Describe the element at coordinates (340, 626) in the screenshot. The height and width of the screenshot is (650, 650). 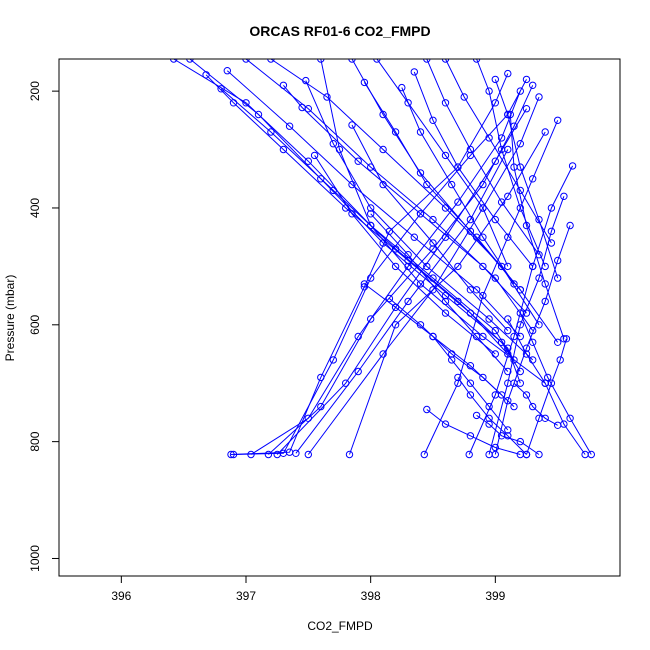
I see `x-axis-label: CO2_FMPD` at that location.